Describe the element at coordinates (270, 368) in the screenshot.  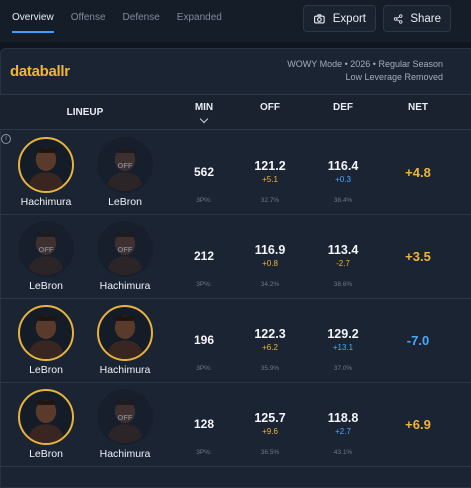
I see `off-p3: 35.9%` at that location.